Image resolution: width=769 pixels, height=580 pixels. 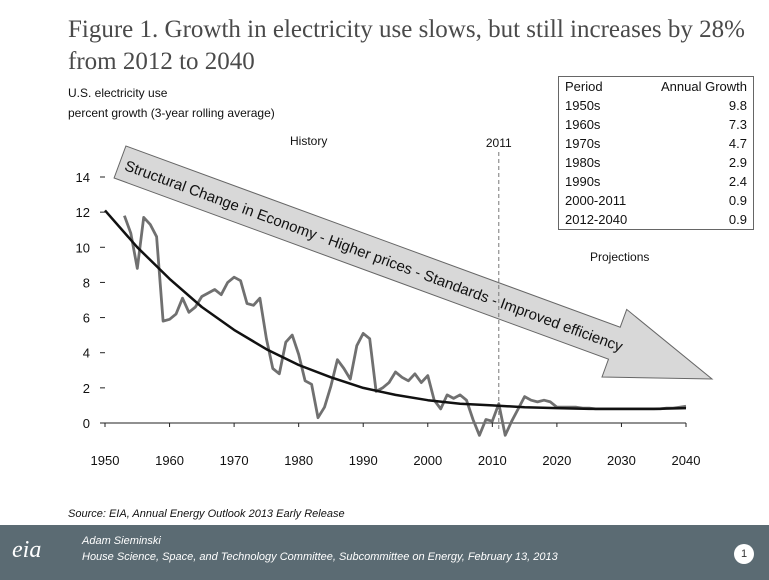 I want to click on x-tick-label: 2000, so click(x=427, y=460).